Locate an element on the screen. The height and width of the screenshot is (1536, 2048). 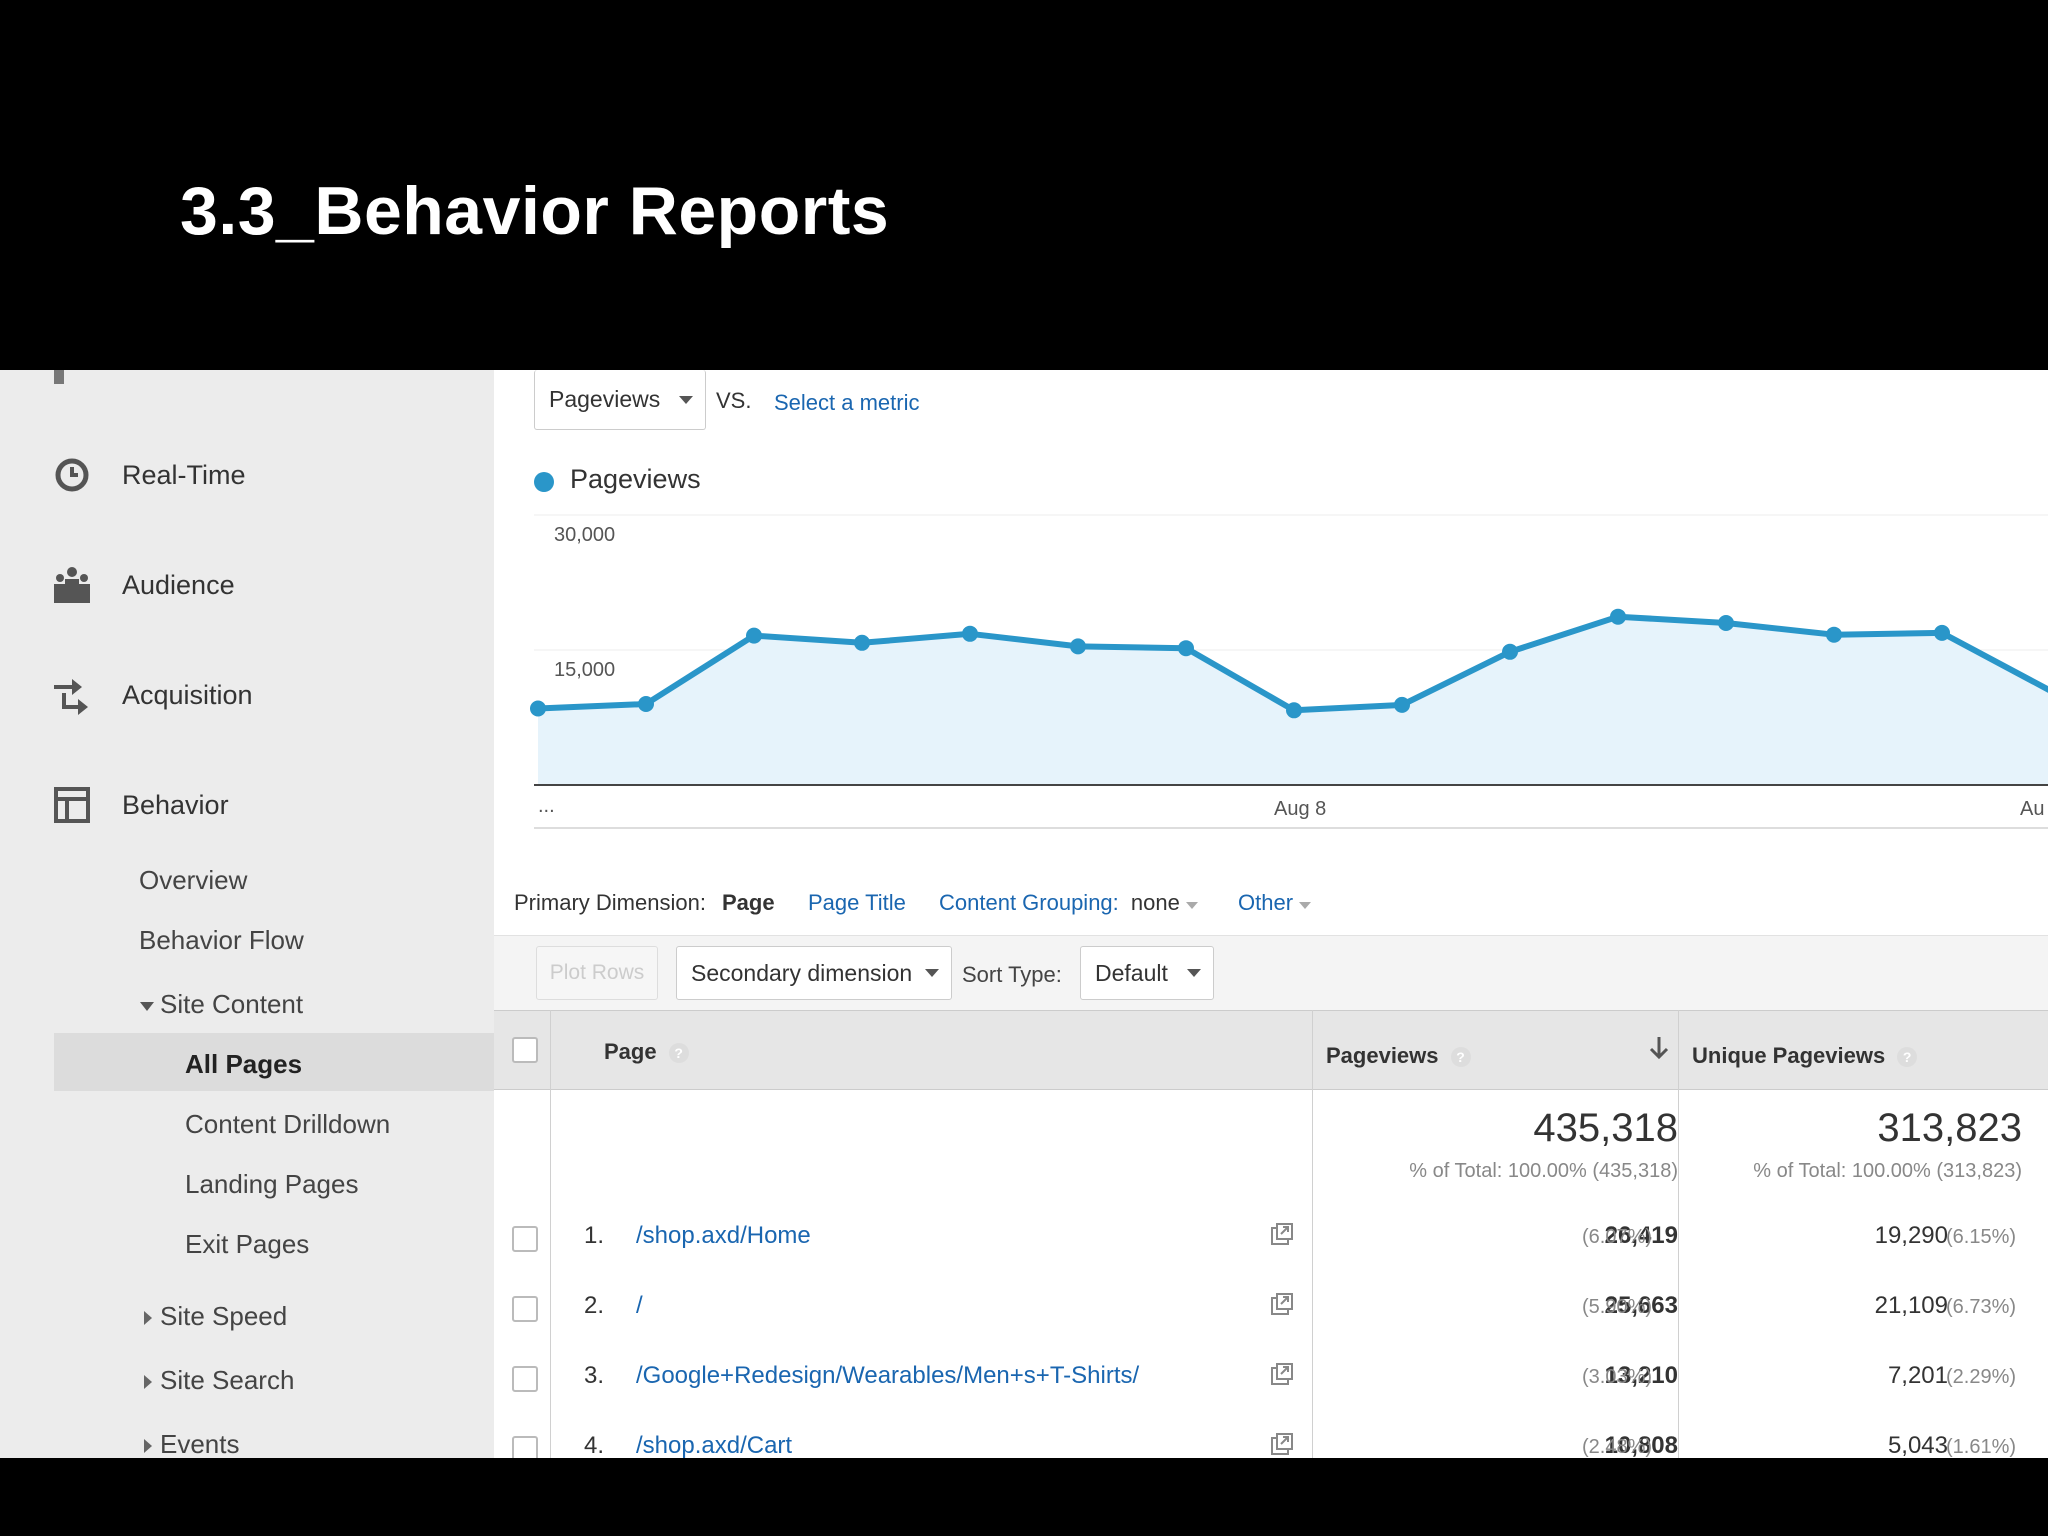
sidebar-item-all-pages: All Pages is located at coordinates (244, 1064).